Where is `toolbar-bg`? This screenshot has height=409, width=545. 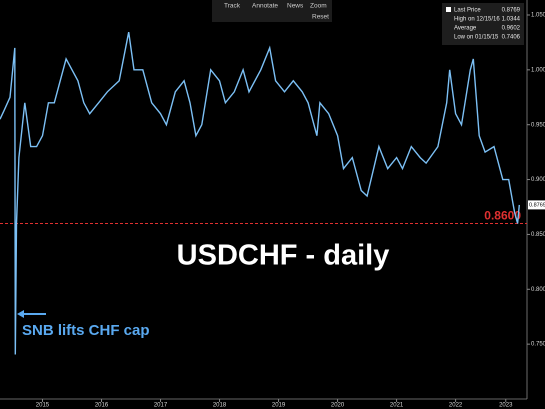
toolbar-bg is located at coordinates (272, 11).